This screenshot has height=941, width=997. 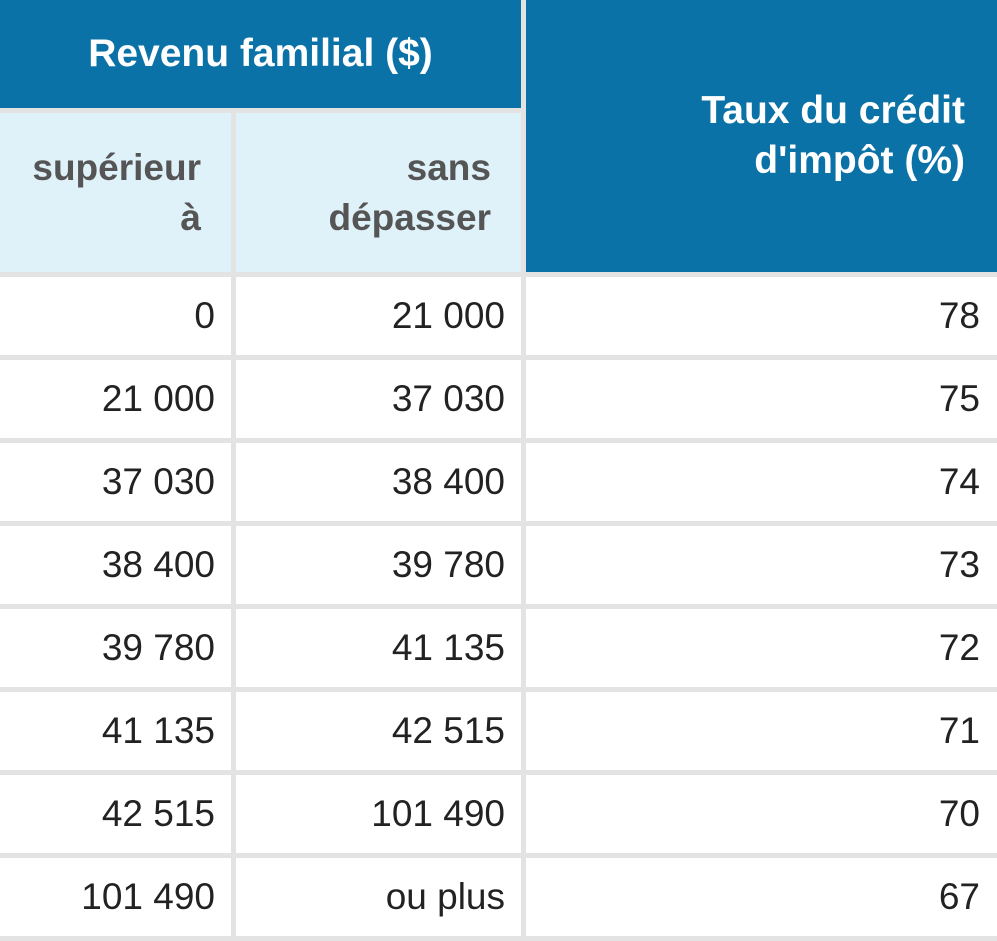 I want to click on table-cell-lower: 39 780, so click(x=115, y=648).